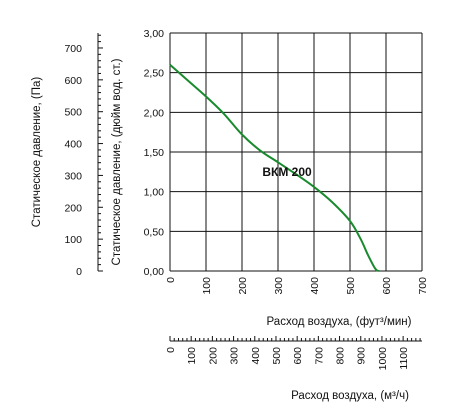 This screenshot has height=415, width=450. Describe the element at coordinates (117, 161) in the screenshot. I see `y-axis-title: Статическое давление, (дюйм вод. ст.)` at that location.